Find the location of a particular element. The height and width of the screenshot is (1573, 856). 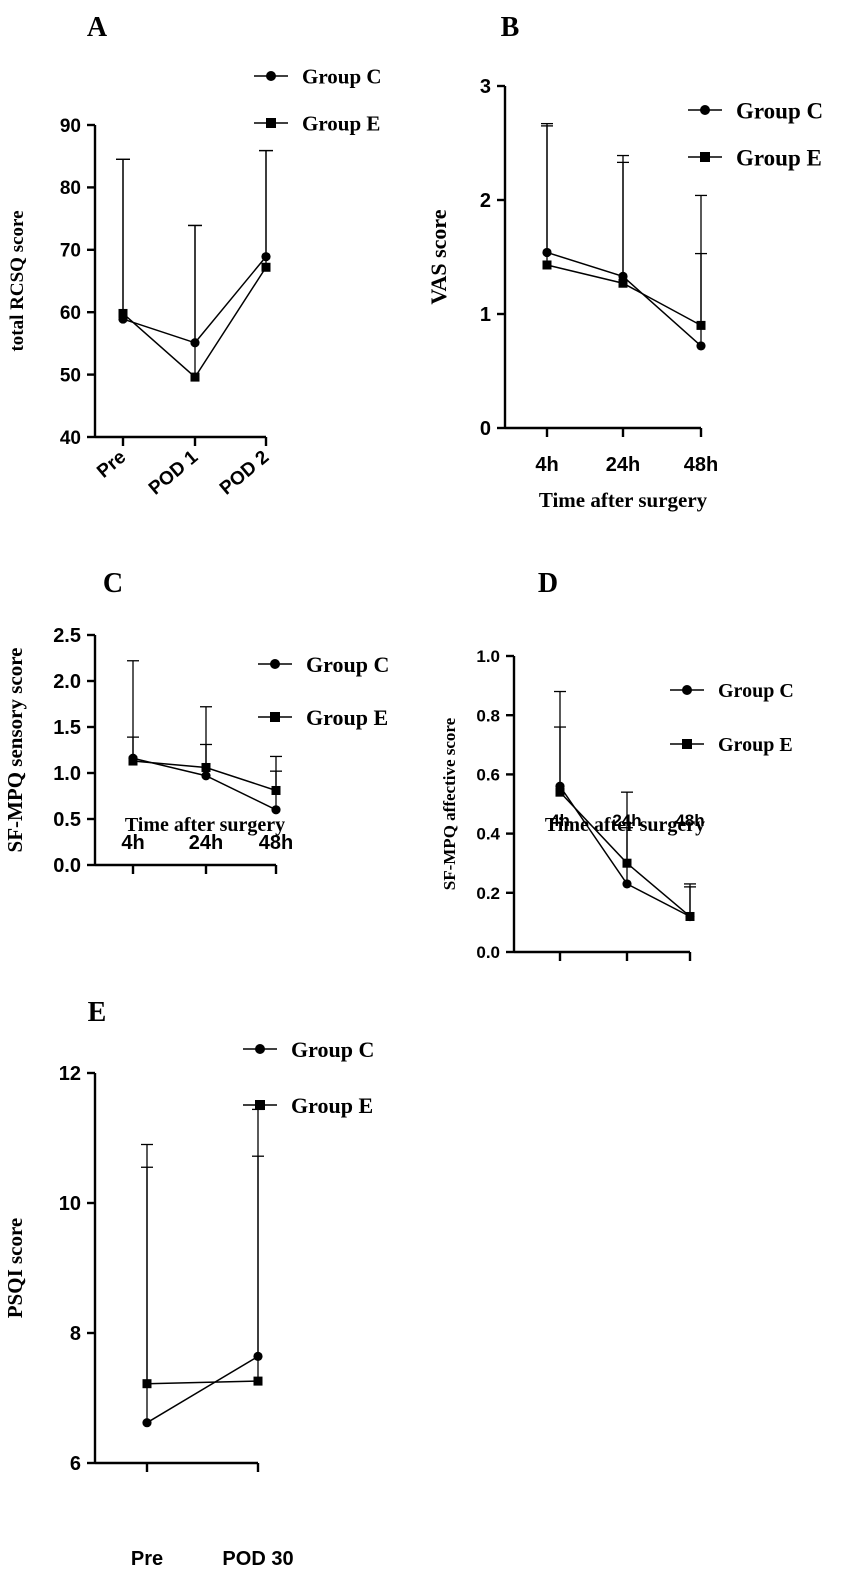

y-axis-title: SF-MPQ affective score is located at coordinates (449, 803).